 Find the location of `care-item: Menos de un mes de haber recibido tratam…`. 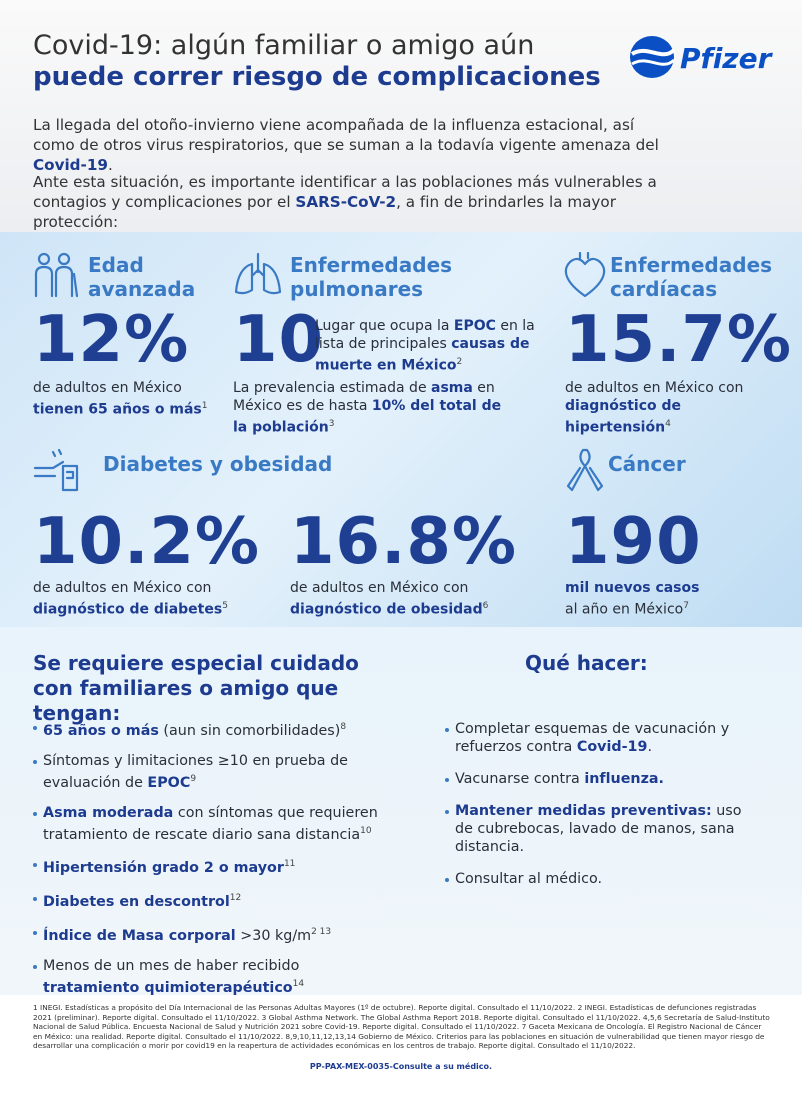

care-item: Menos de un mes de haber recibido tratam… is located at coordinates (213, 977).